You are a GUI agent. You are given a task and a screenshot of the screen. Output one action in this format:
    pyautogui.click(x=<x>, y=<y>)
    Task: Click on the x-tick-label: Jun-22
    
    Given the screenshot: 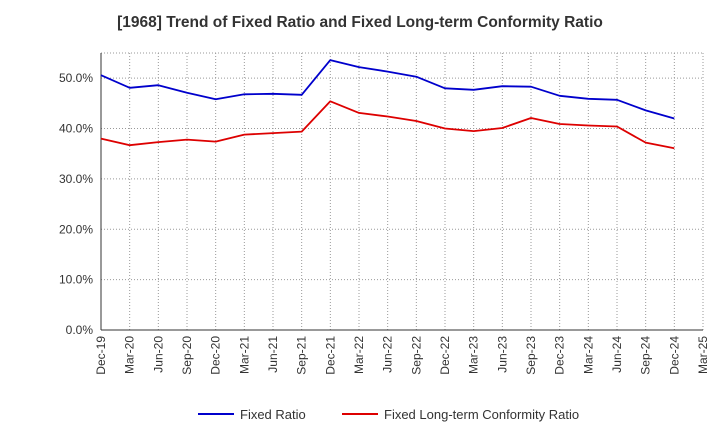 What is the action you would take?
    pyautogui.click(x=388, y=354)
    